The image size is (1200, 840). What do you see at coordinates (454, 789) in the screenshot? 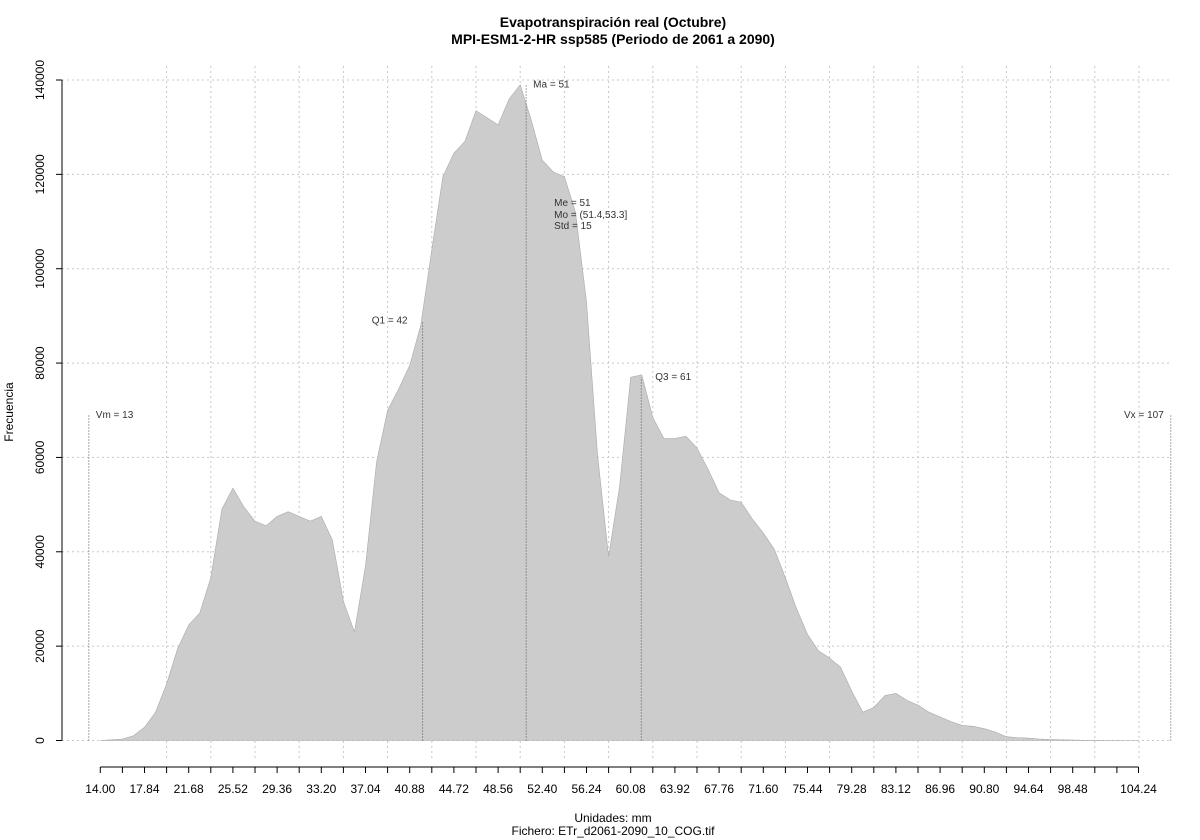
I see `x-tick-label: 44.72` at bounding box center [454, 789].